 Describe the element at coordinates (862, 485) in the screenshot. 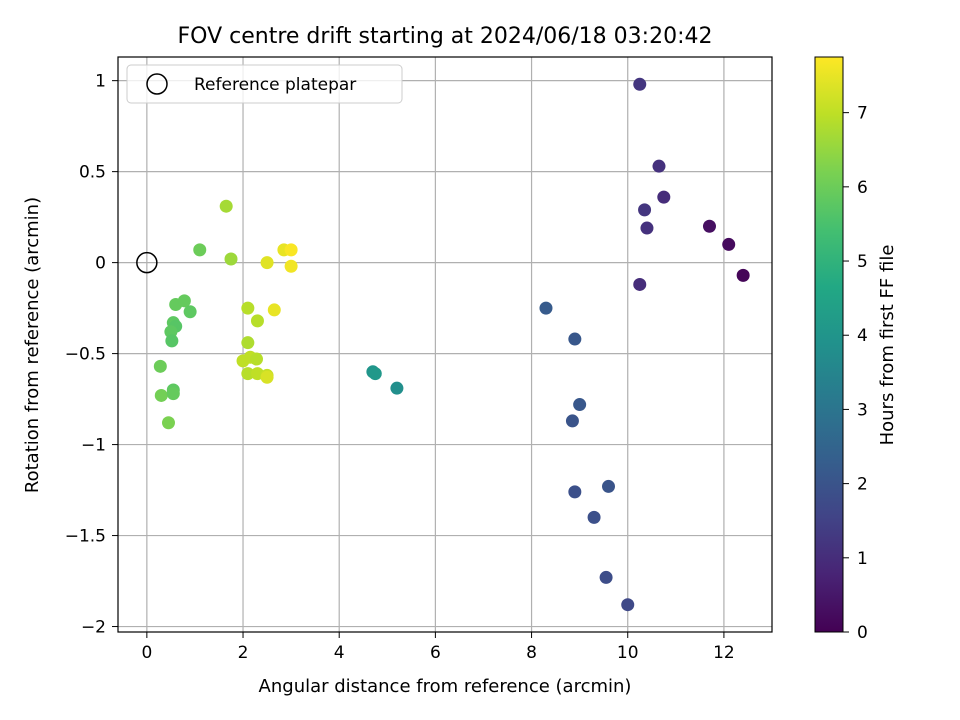

I see `colorbar-tick-label: 2` at that location.